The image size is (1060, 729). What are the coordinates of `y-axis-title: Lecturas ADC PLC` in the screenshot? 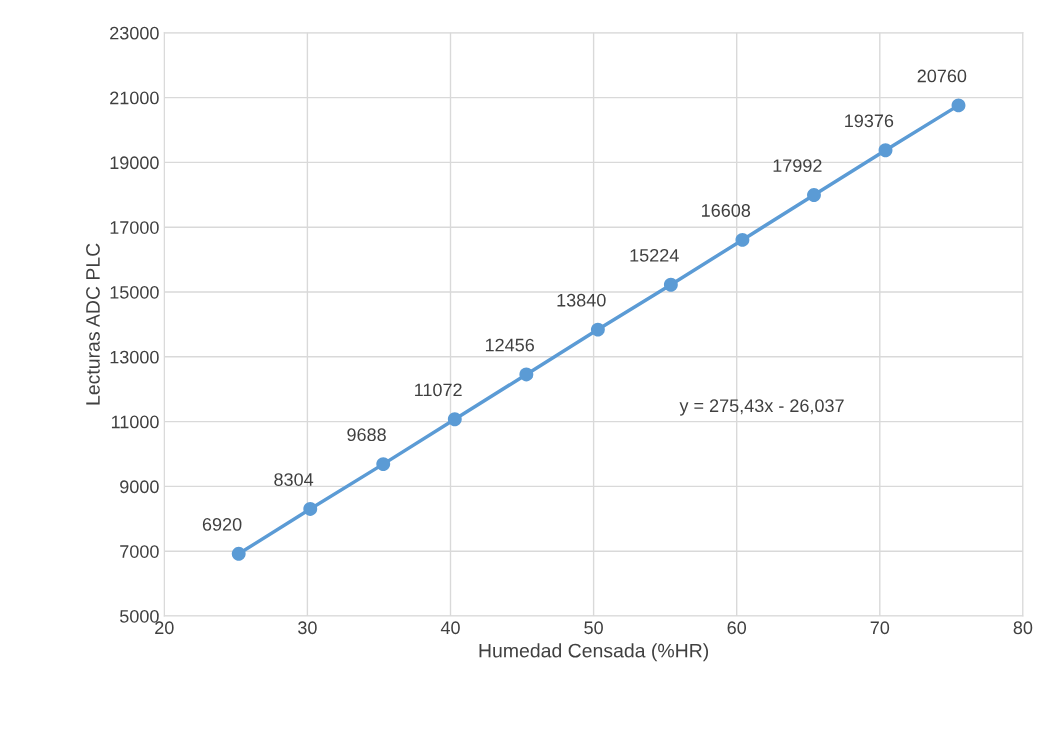 It's located at (93, 324).